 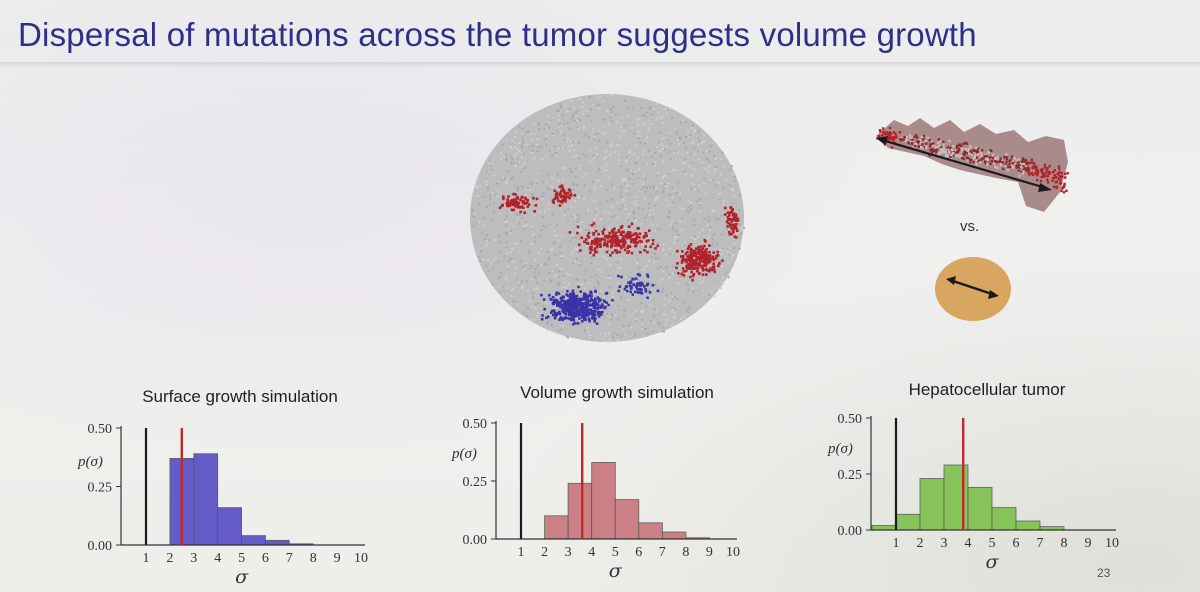 What do you see at coordinates (1104, 573) in the screenshot?
I see `slide-number: 23` at bounding box center [1104, 573].